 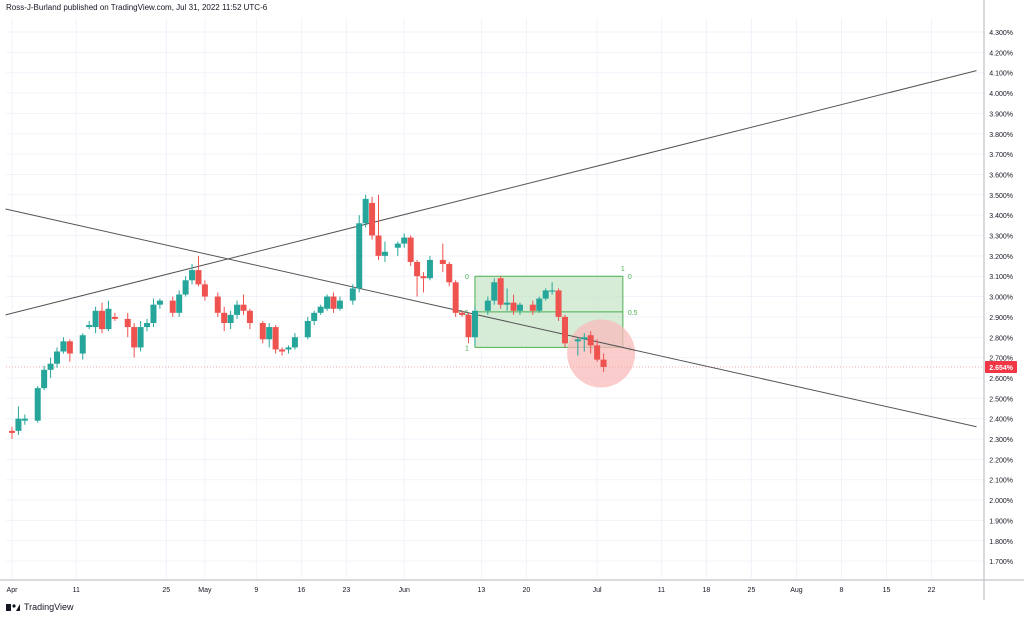 I want to click on y-tick-label: 3.400%, so click(x=1001, y=216).